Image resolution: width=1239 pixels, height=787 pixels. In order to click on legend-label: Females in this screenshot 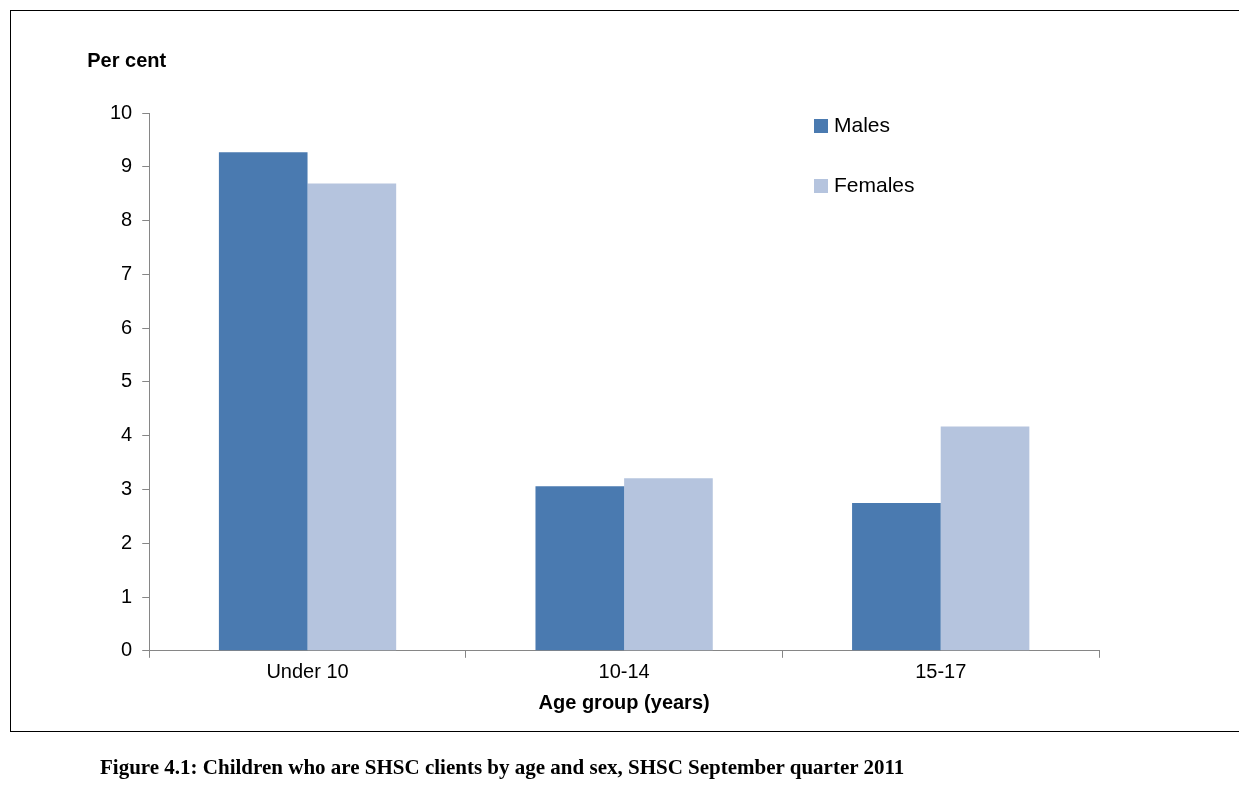, I will do `click(874, 184)`.